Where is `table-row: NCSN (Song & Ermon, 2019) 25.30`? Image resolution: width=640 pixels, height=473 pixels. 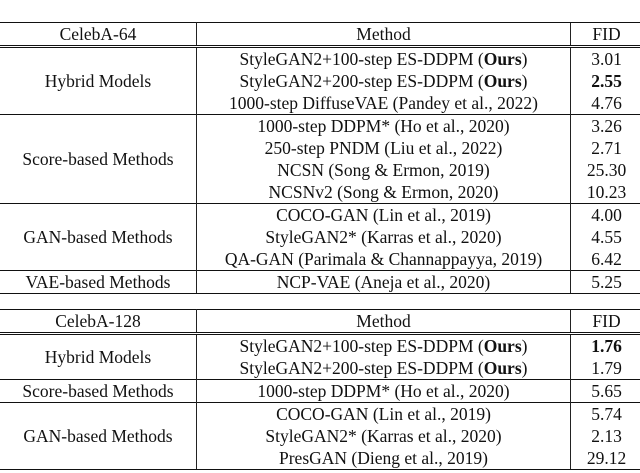
table-row: NCSN (Song & Ermon, 2019) 25.30 is located at coordinates (320, 170).